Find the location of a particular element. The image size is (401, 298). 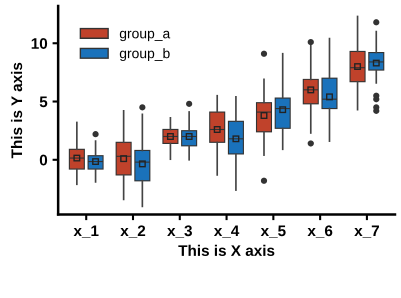

y-tick-label: 0 is located at coordinates (44, 160).